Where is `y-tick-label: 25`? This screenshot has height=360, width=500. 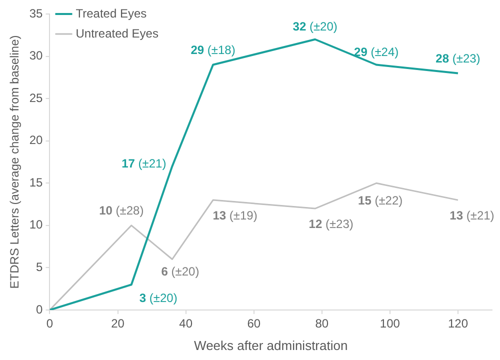
y-tick-label: 25 is located at coordinates (36, 97).